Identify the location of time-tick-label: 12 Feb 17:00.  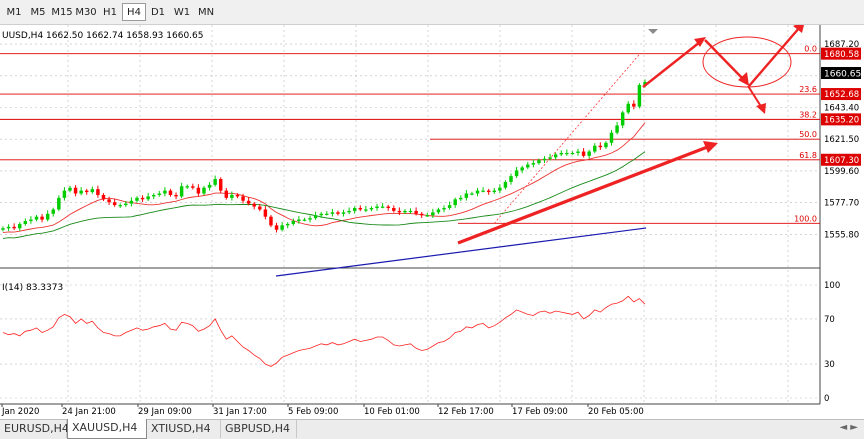
(466, 412).